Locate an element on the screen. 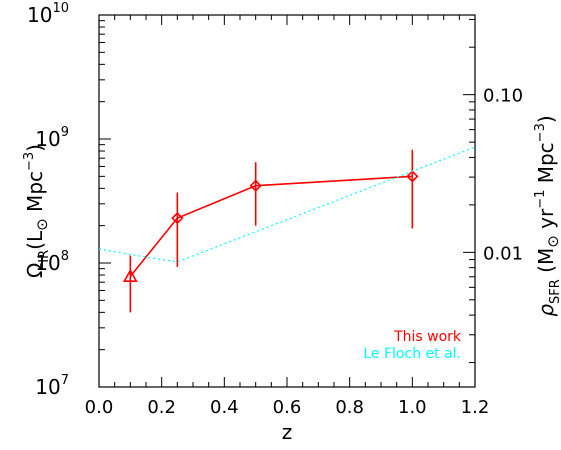 The image size is (561, 450). y-left-tick-label: 10⁹ is located at coordinates (52, 138).